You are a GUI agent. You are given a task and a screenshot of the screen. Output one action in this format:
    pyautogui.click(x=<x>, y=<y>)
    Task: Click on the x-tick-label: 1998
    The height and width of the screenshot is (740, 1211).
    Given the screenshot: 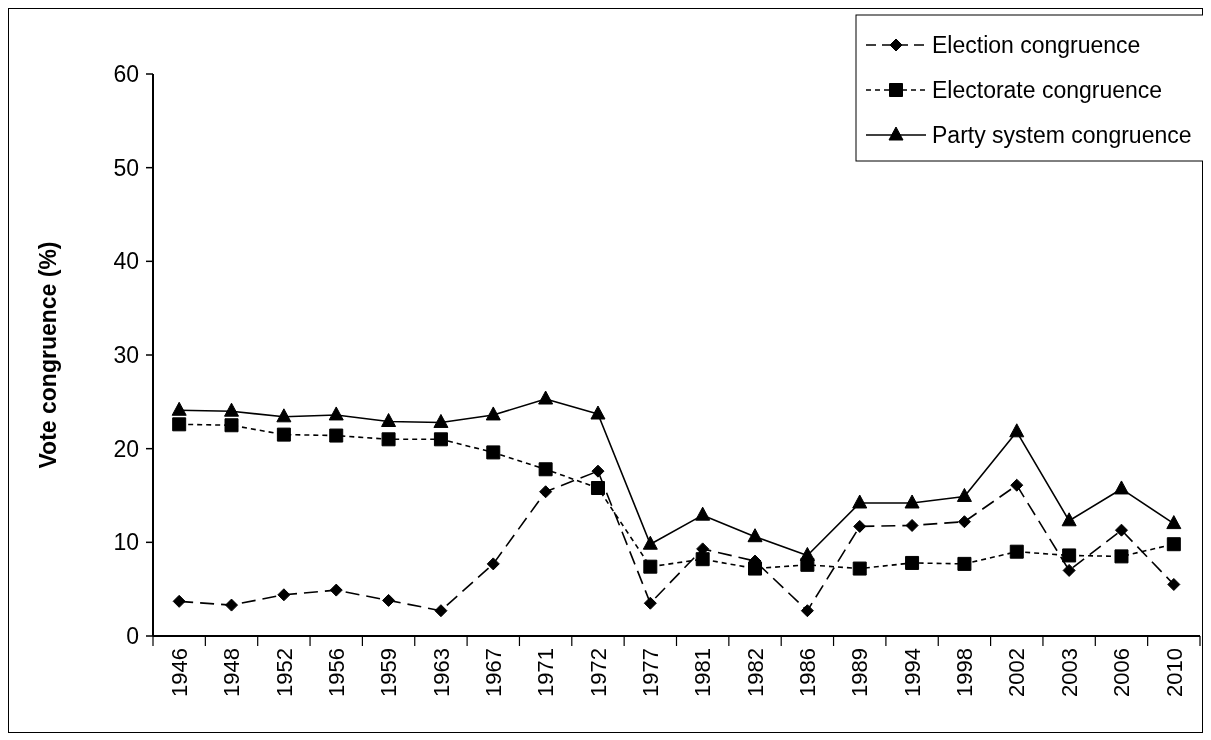 What is the action you would take?
    pyautogui.click(x=965, y=672)
    